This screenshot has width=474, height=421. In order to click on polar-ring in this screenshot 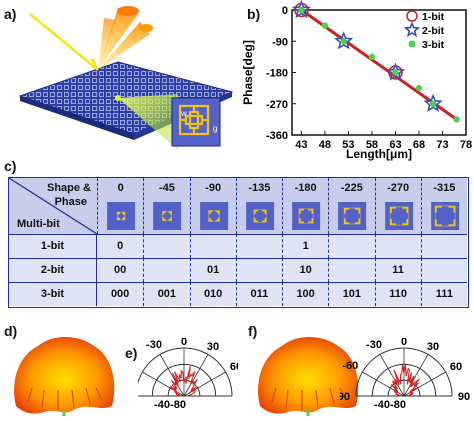, I will do `click(185, 372)`.